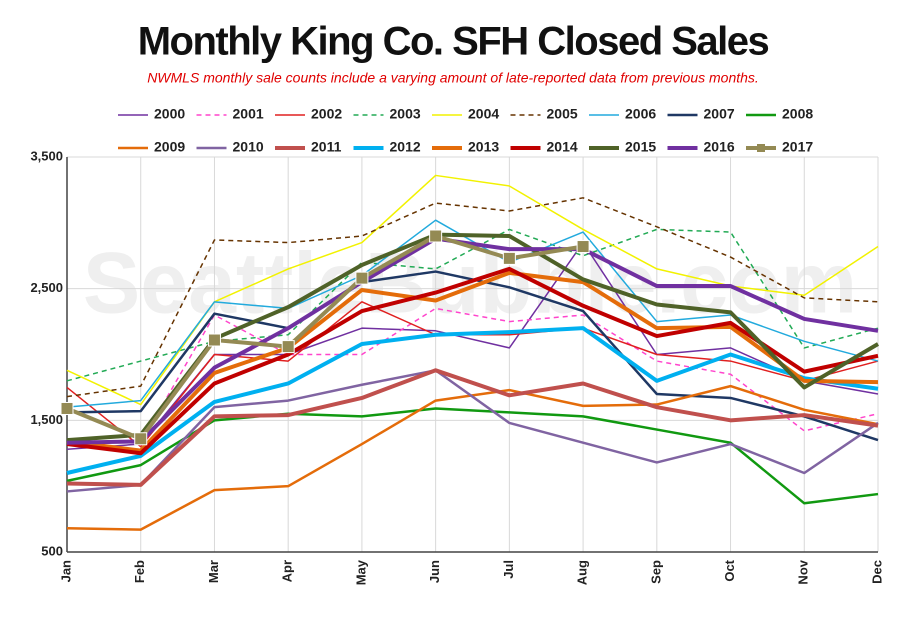 Image resolution: width=907 pixels, height=618 pixels. I want to click on x-tick-label: Jan, so click(65, 571).